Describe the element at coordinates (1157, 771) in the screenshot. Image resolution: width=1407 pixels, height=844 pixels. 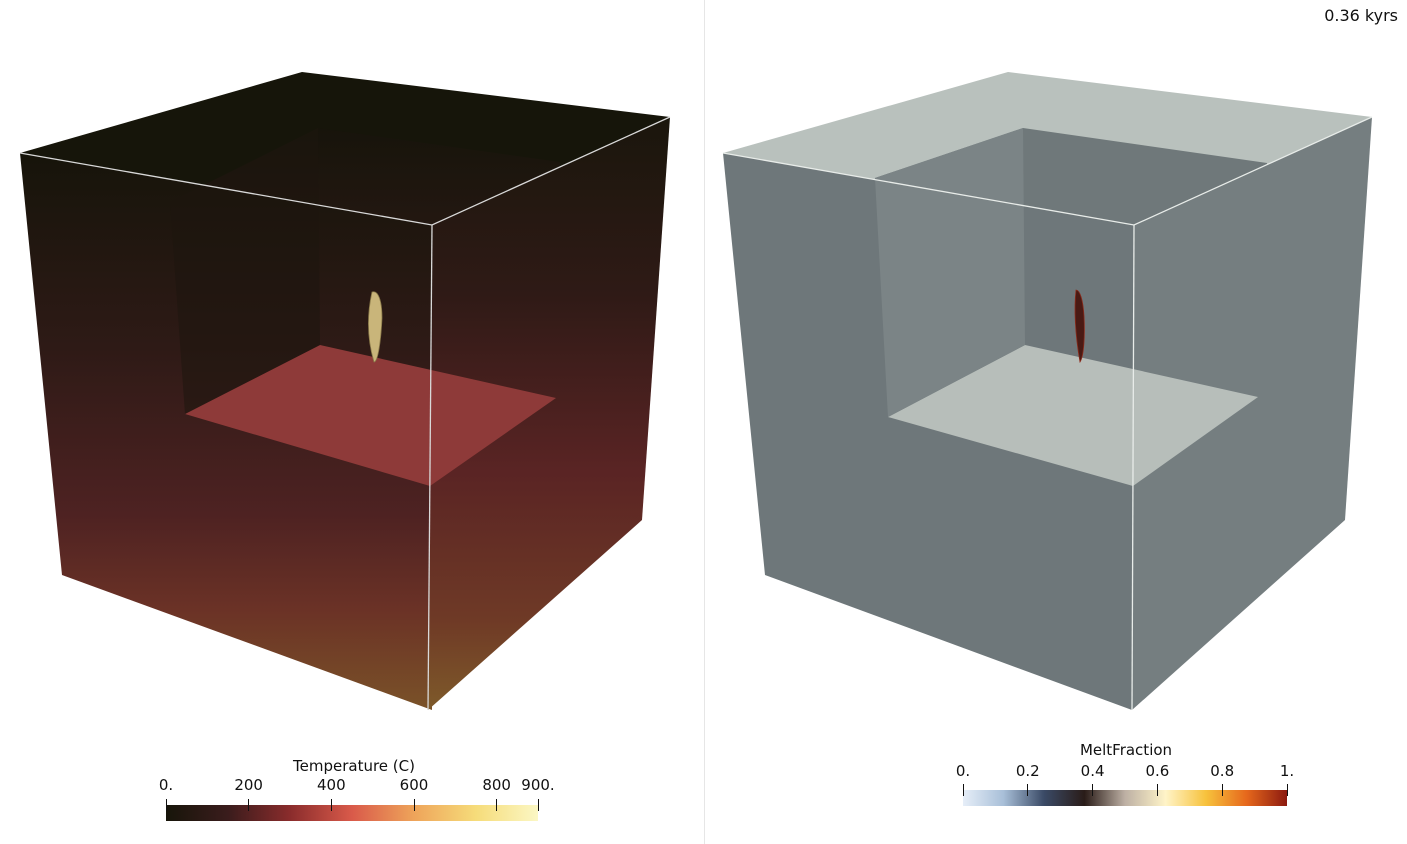
I see `meltfraction-tick-label: 0.6` at that location.